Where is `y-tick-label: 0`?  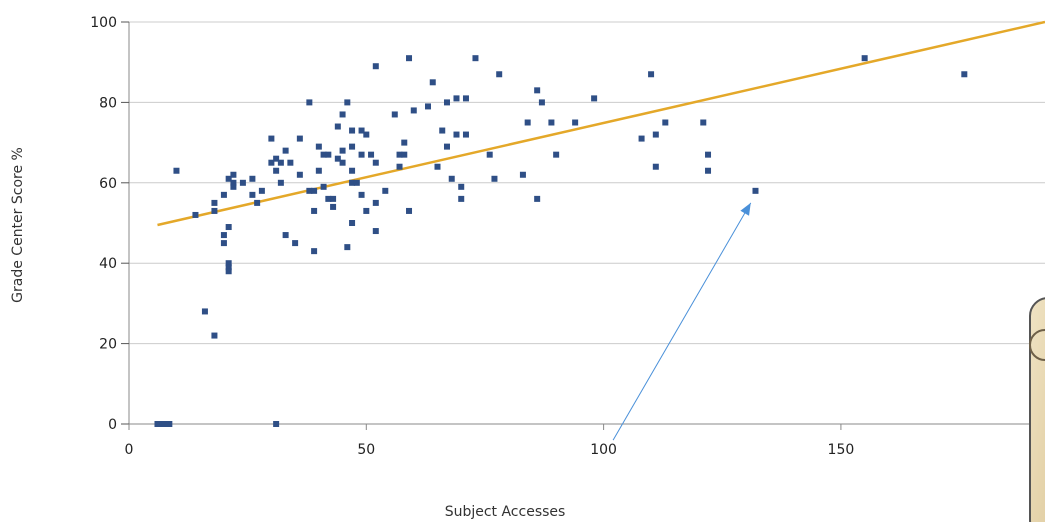
y-tick-label: 0 is located at coordinates (112, 425).